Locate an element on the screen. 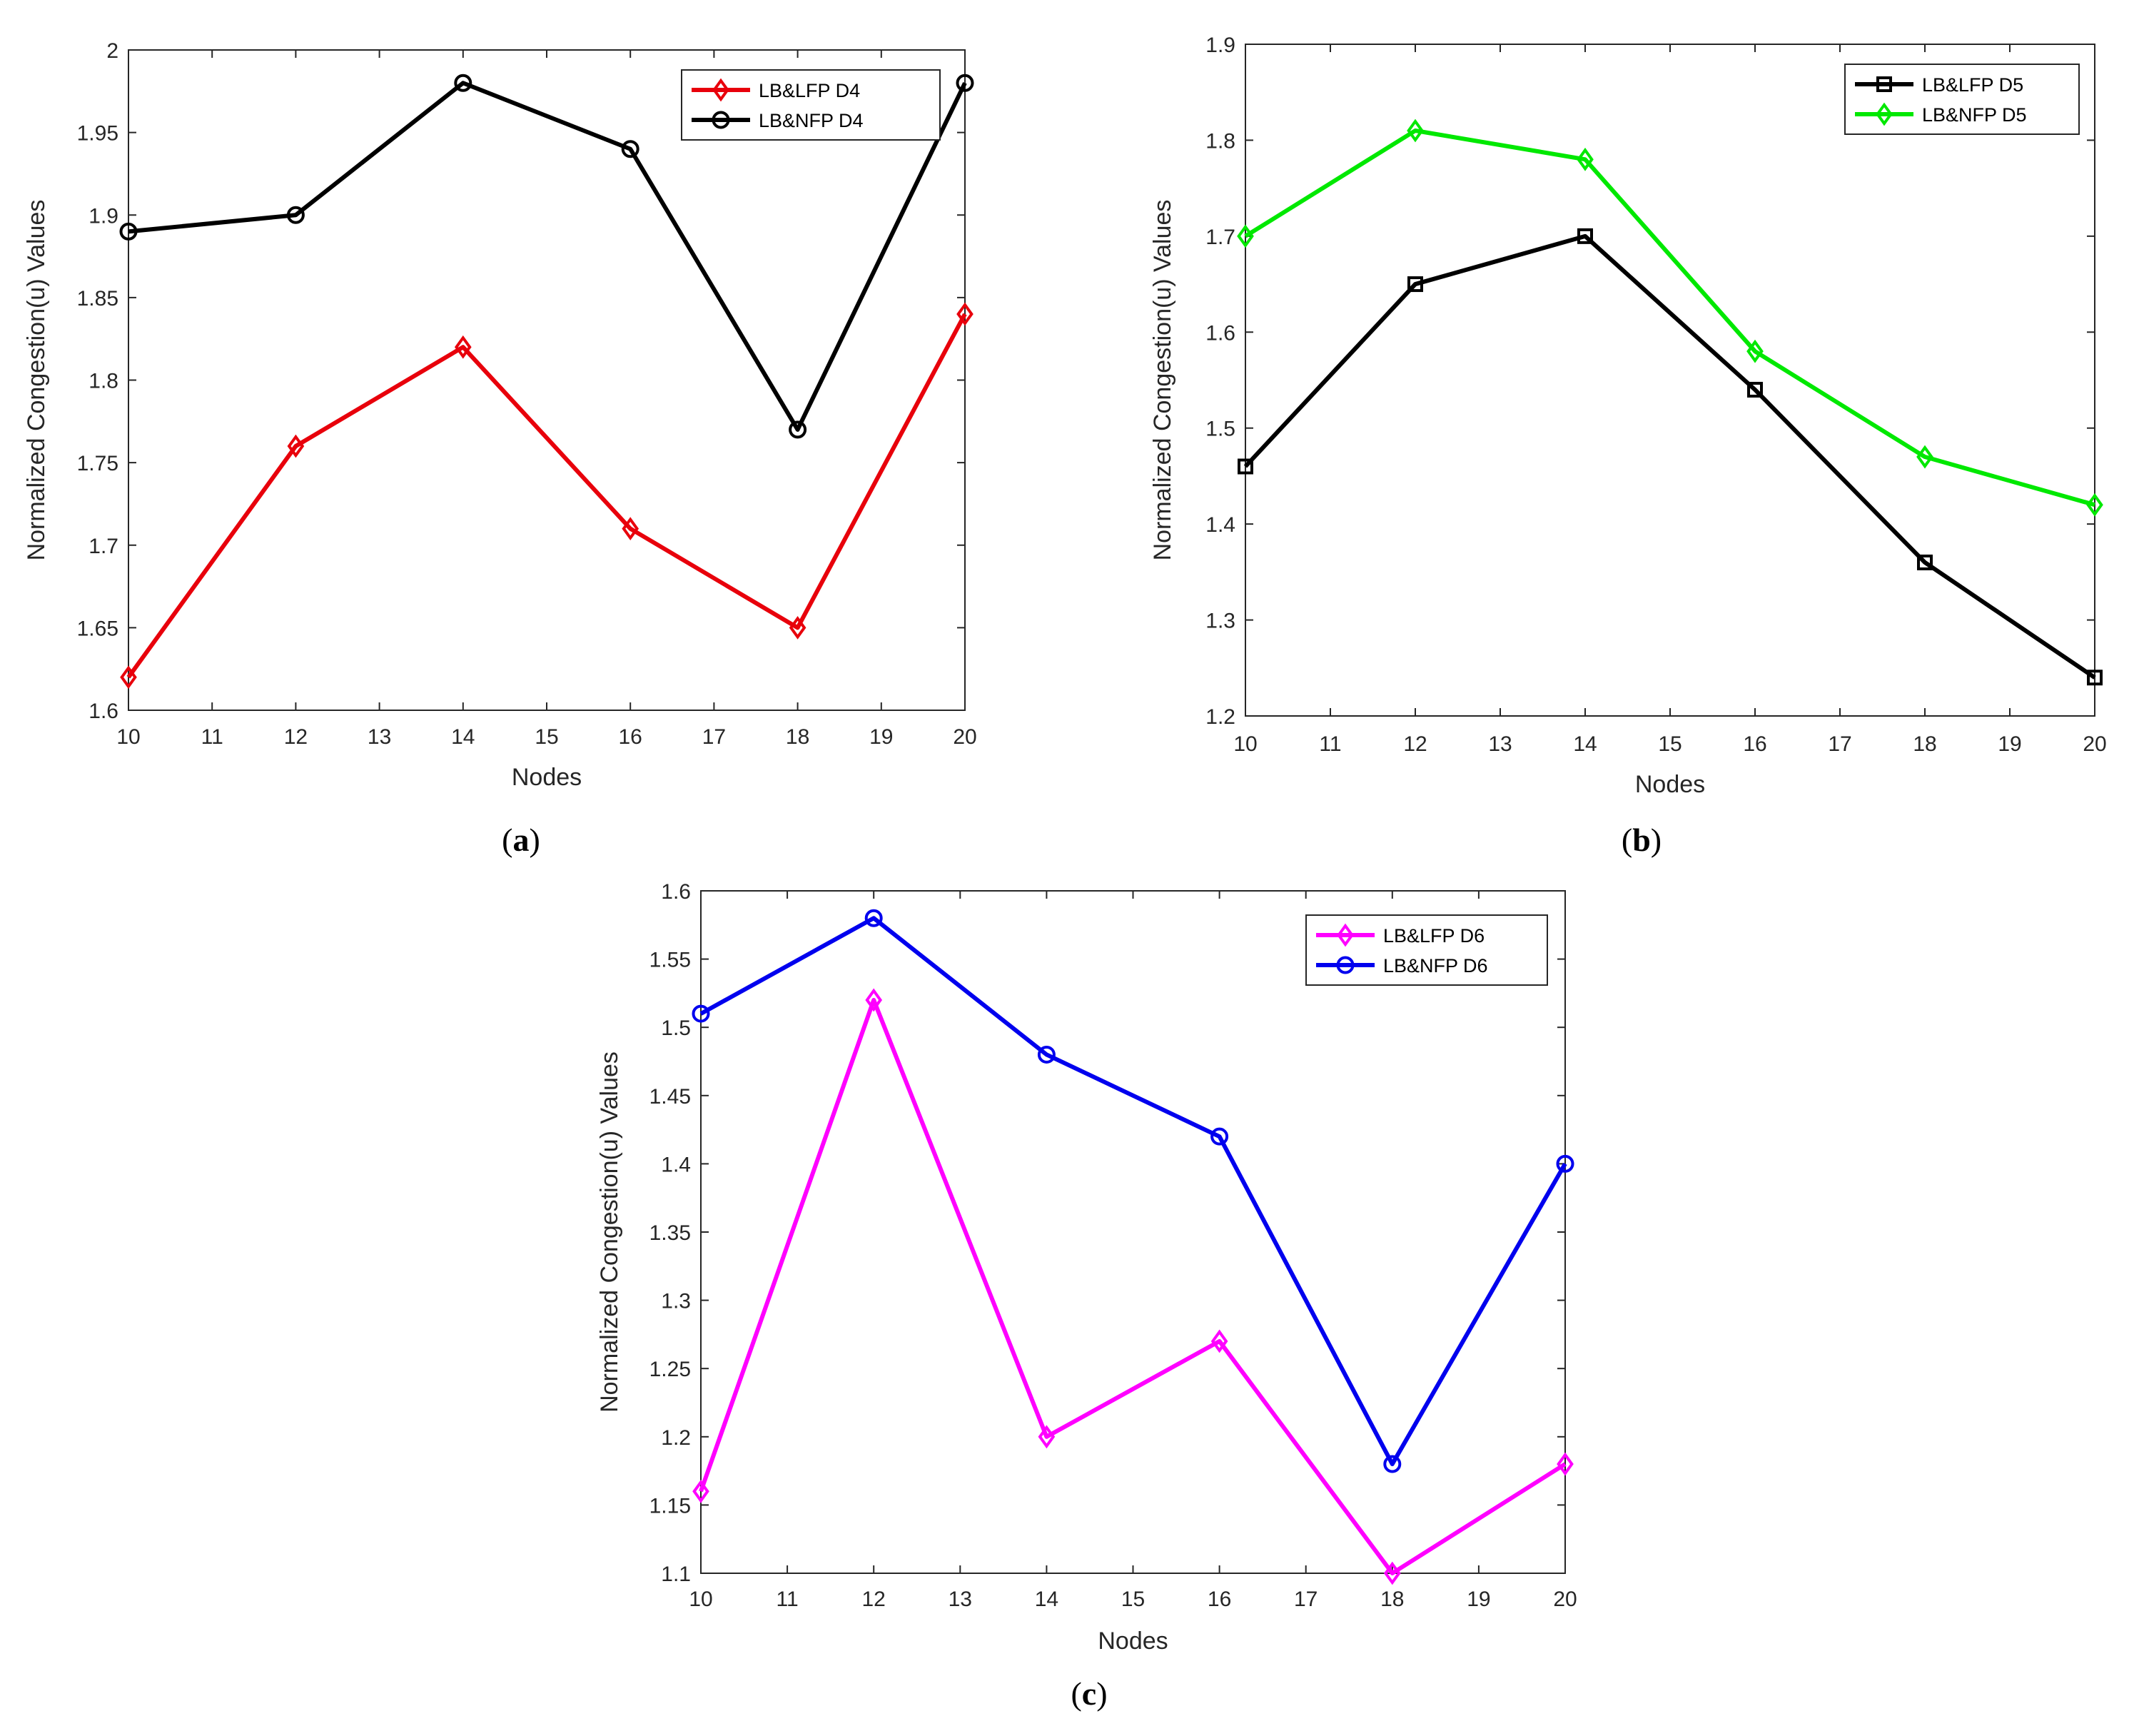 The width and height of the screenshot is (2134, 1736). legend: LB&LFP D4 LB&NFP D4 is located at coordinates (811, 105).